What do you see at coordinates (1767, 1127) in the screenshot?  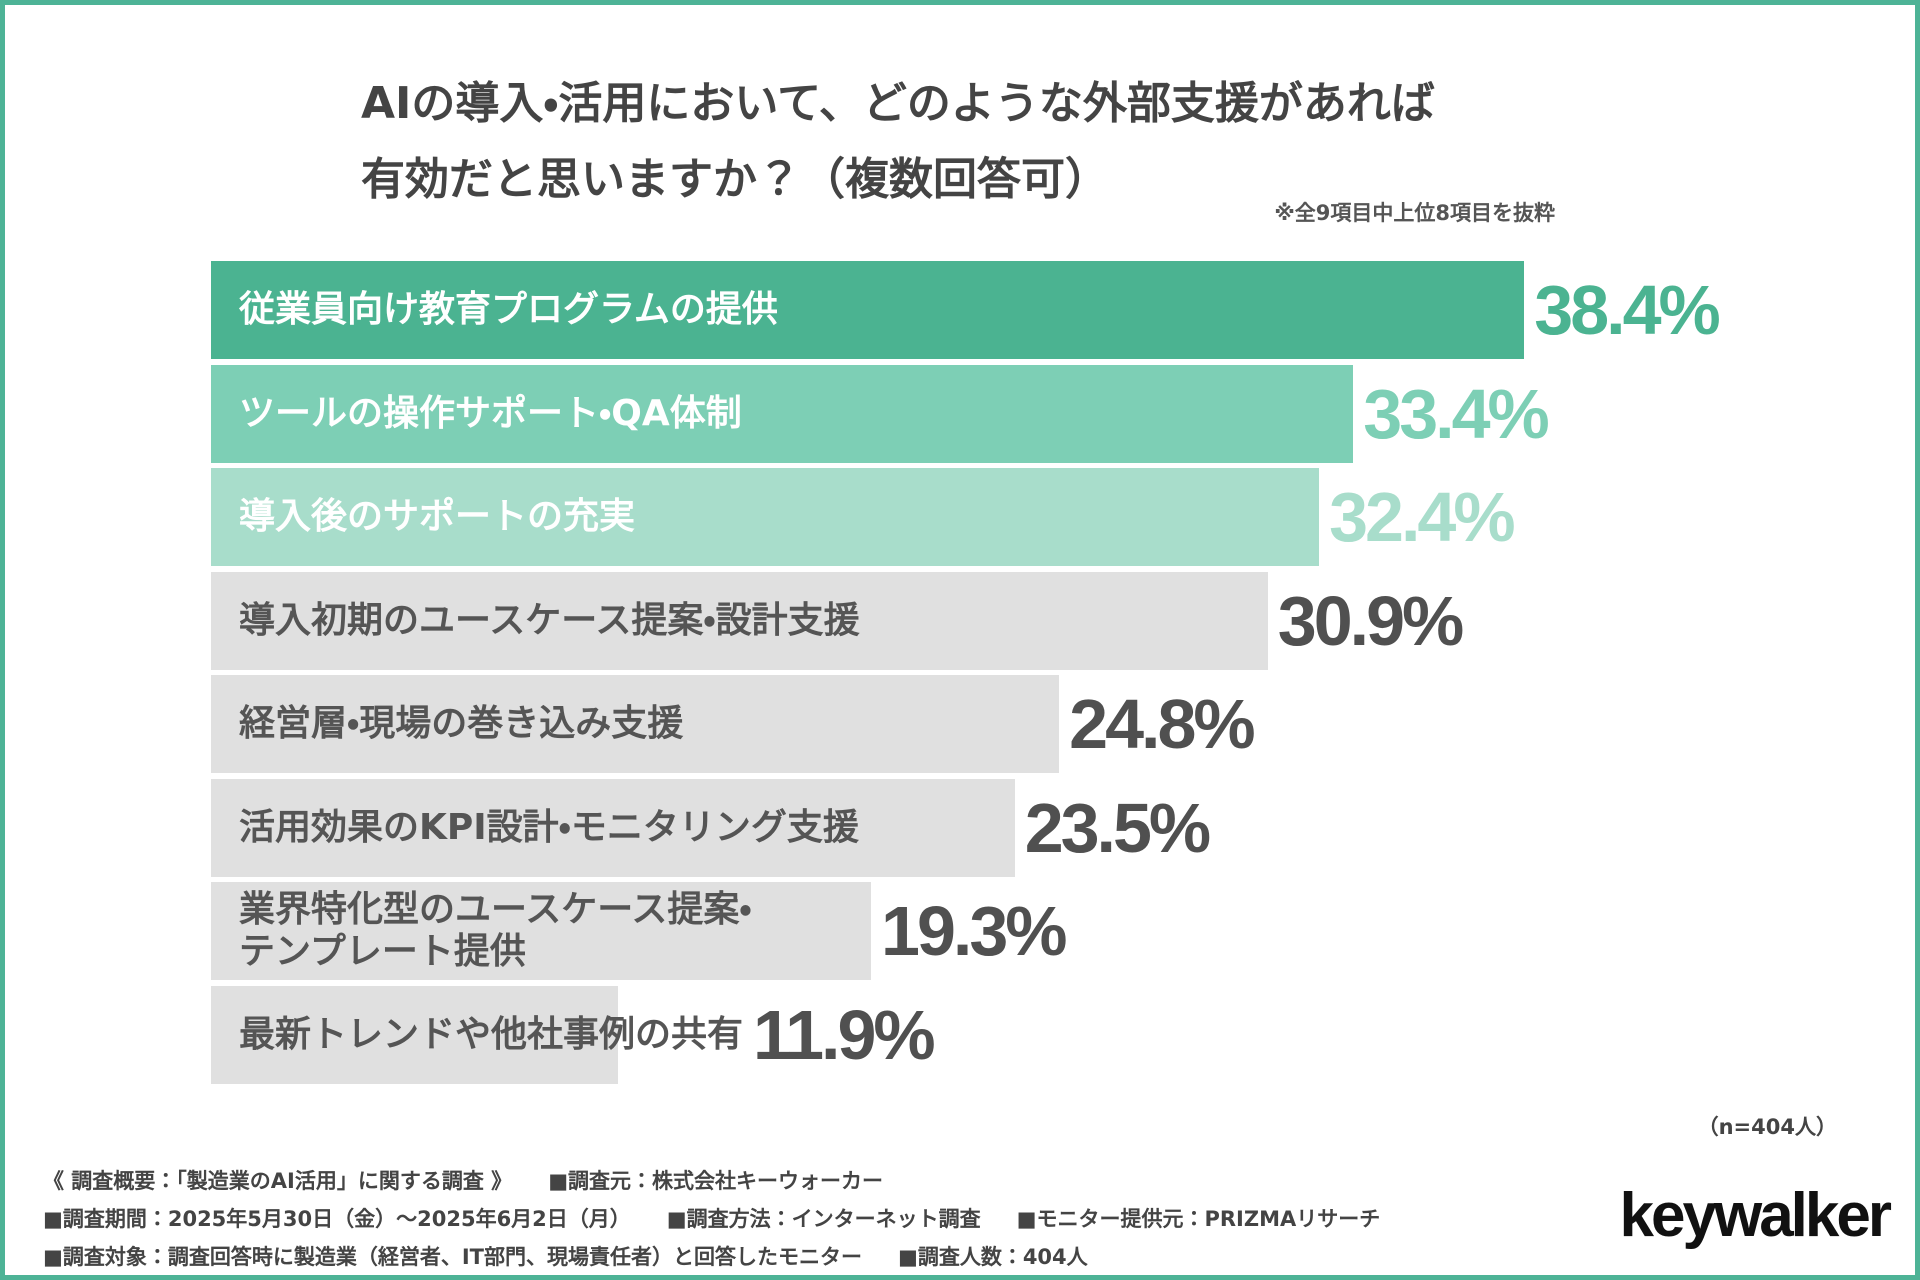 I see `sample-size: （n=404人）` at bounding box center [1767, 1127].